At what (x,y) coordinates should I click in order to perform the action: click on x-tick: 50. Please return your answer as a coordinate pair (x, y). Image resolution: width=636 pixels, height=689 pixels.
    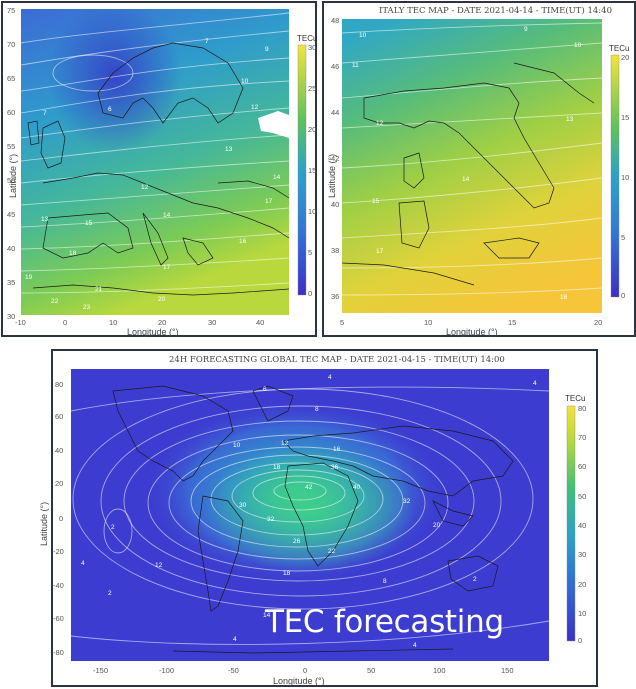
    Looking at the image, I should click on (371, 670).